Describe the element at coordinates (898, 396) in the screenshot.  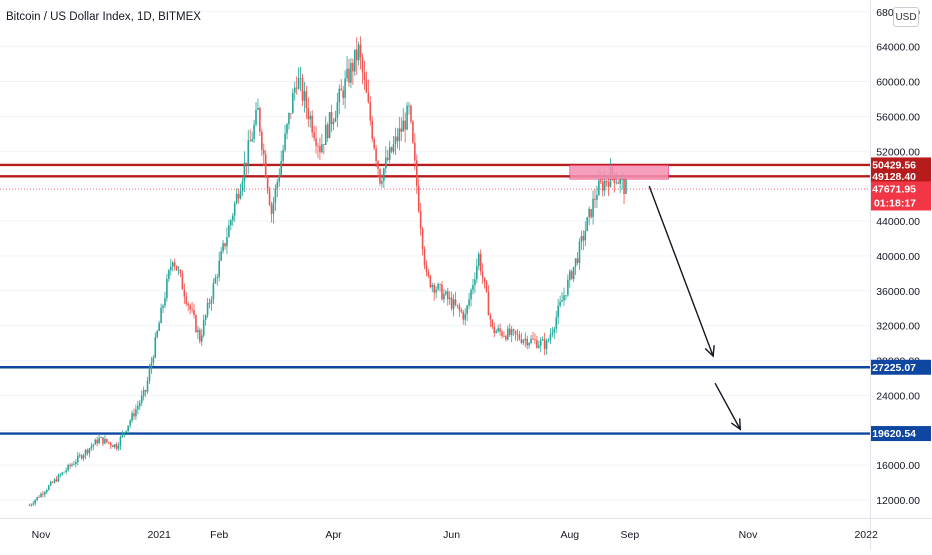
I see `y-tick-label: 24000.00` at that location.